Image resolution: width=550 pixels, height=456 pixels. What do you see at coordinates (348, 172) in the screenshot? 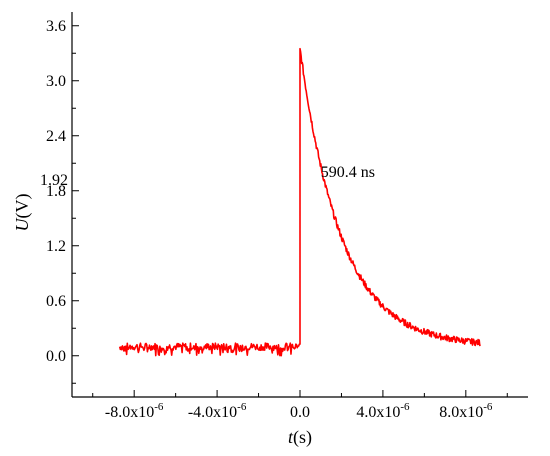
I see `decay-time-annotation: 590.4 ns` at bounding box center [348, 172].